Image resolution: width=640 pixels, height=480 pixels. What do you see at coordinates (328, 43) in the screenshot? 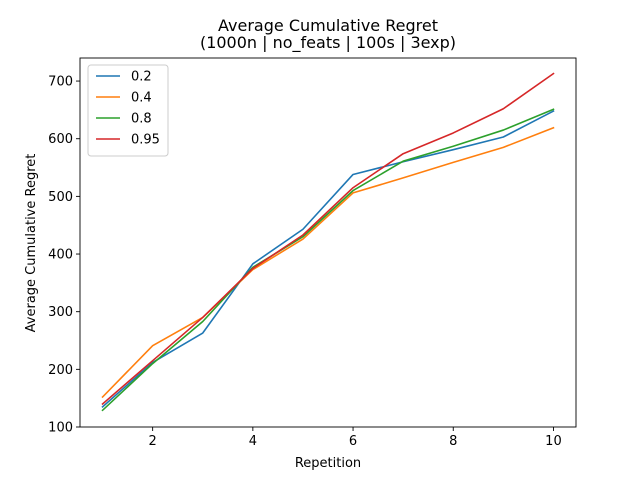
I see `chart-subtitle: (1000n | no_feats | 100s | 3exp)` at bounding box center [328, 43].